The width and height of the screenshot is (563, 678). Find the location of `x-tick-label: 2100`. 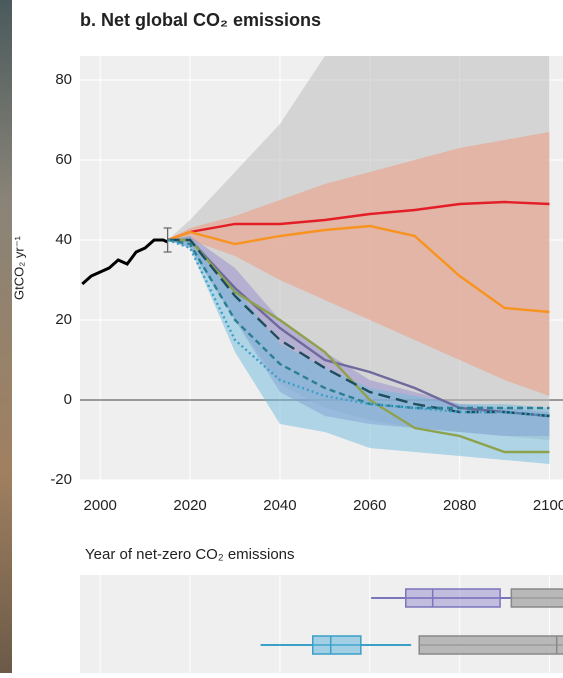

x-tick-label: 2100 is located at coordinates (548, 505).